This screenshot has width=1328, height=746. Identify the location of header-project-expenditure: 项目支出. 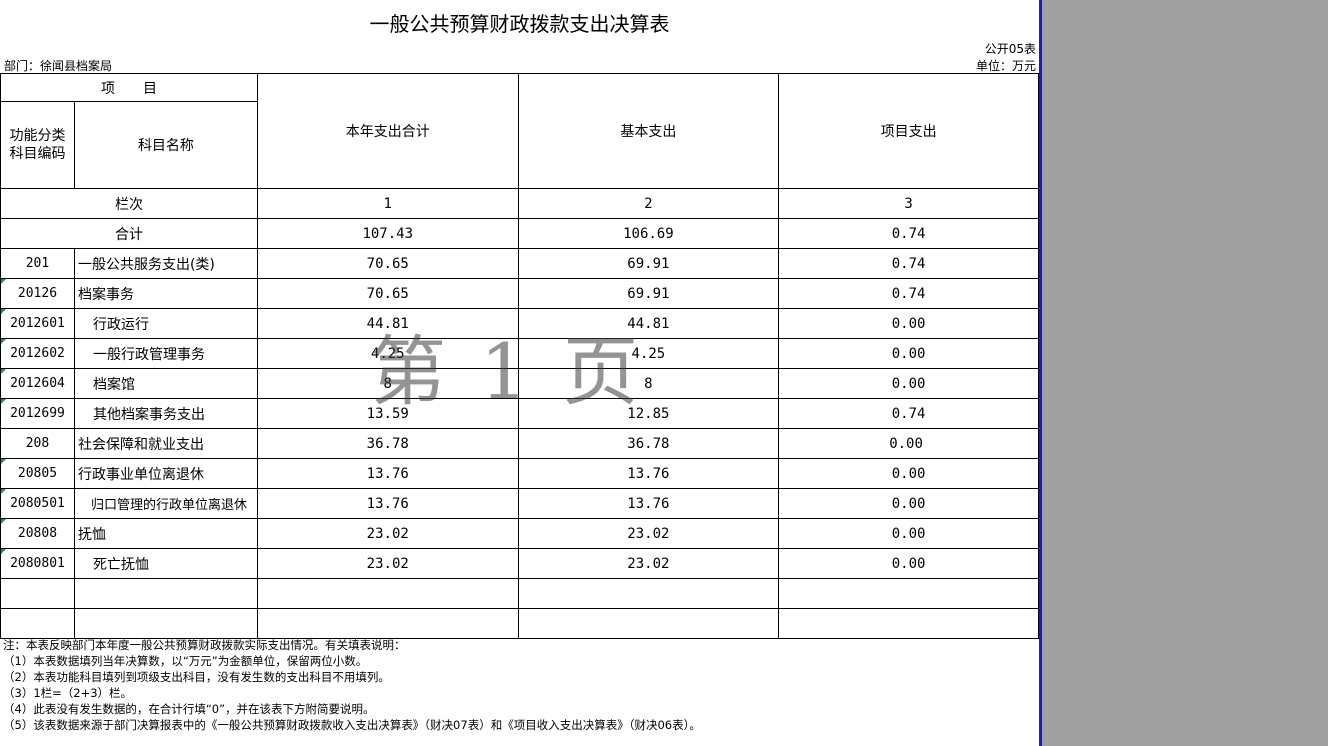
(908, 131).